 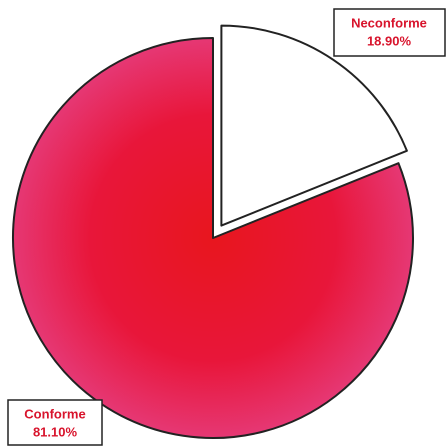 What do you see at coordinates (389, 40) in the screenshot?
I see `value-label: 18.90%` at bounding box center [389, 40].